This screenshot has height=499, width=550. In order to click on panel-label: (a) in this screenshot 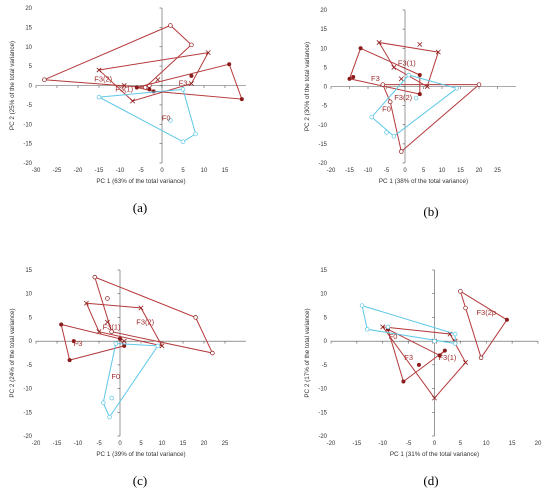, I will do `click(140, 207)`.